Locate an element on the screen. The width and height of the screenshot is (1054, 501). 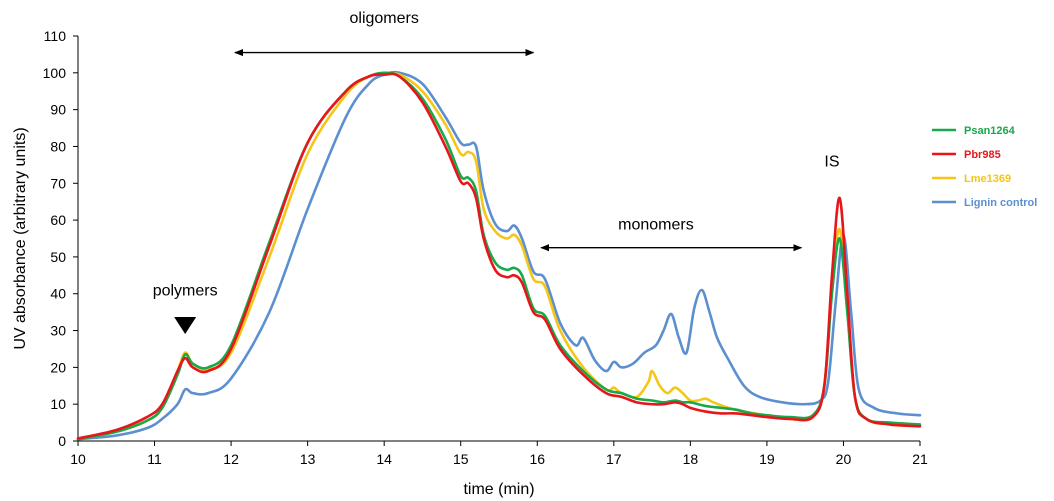
y-tick-label: 40 is located at coordinates (58, 294).